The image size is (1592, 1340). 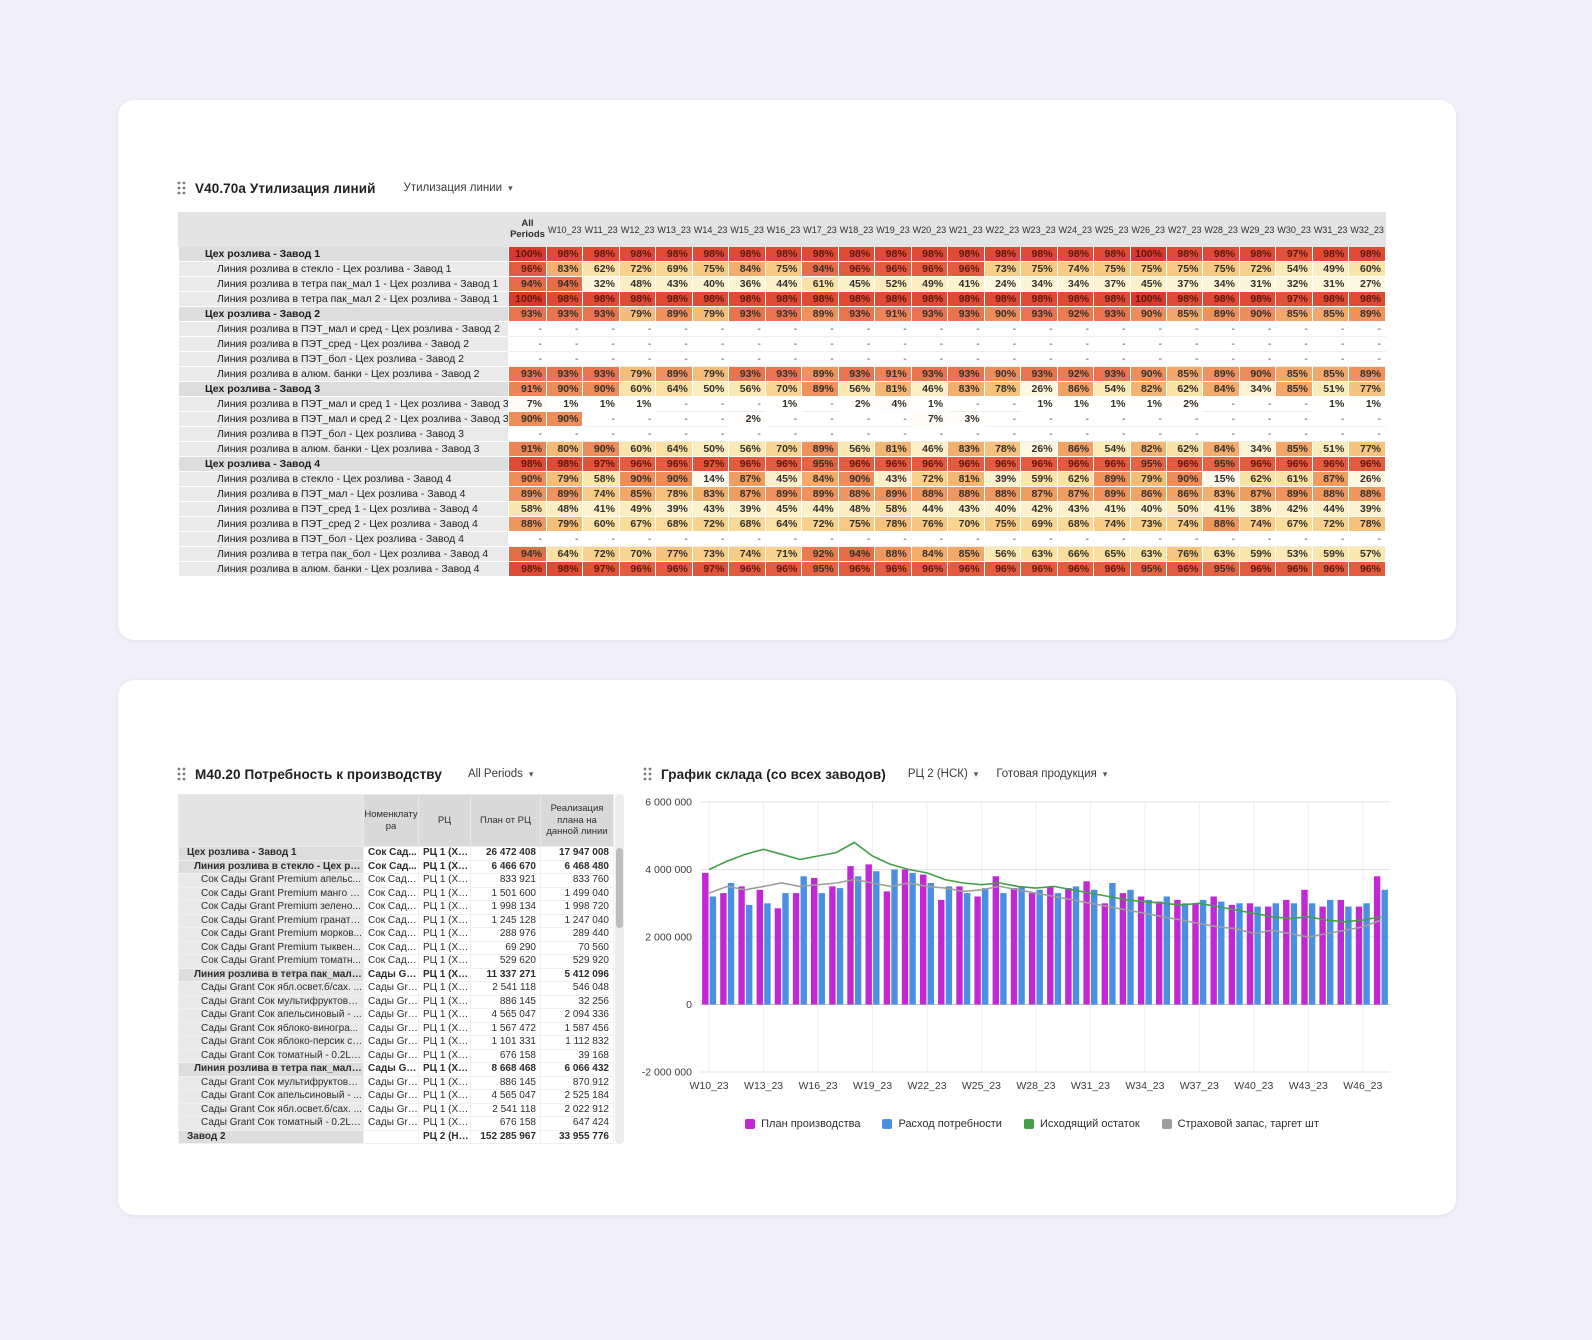 I want to click on real-cell: 33 955 776, so click(x=577, y=1136).